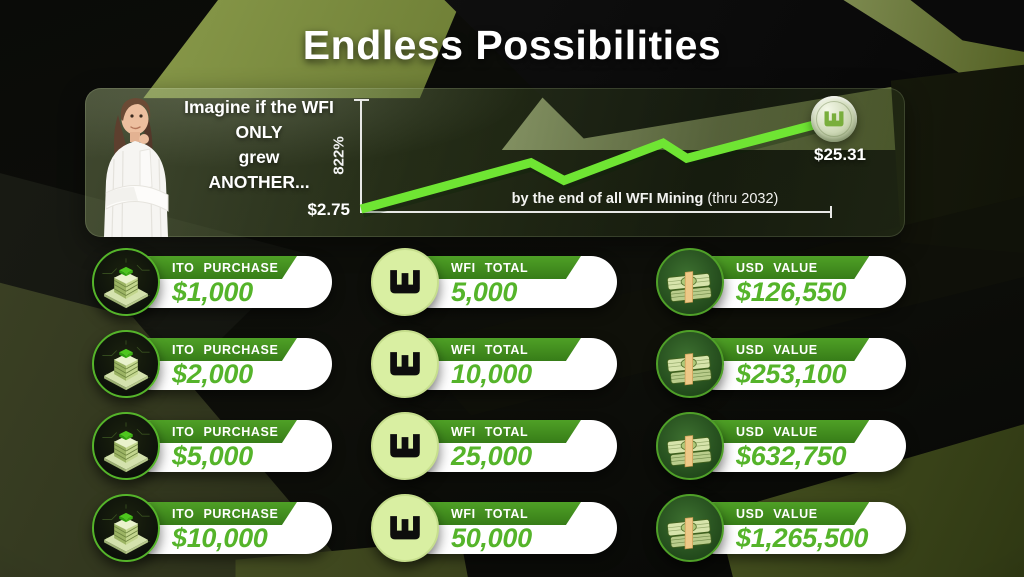 This screenshot has height=577, width=1024. I want to click on page-title: Endless Possibilities, so click(512, 45).